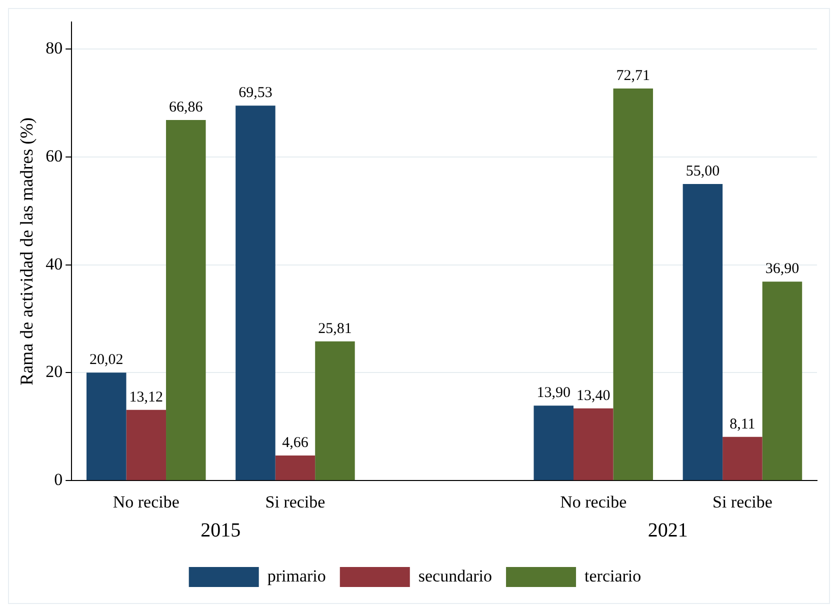  What do you see at coordinates (58, 480) in the screenshot?
I see `y-tick-label: 0` at bounding box center [58, 480].